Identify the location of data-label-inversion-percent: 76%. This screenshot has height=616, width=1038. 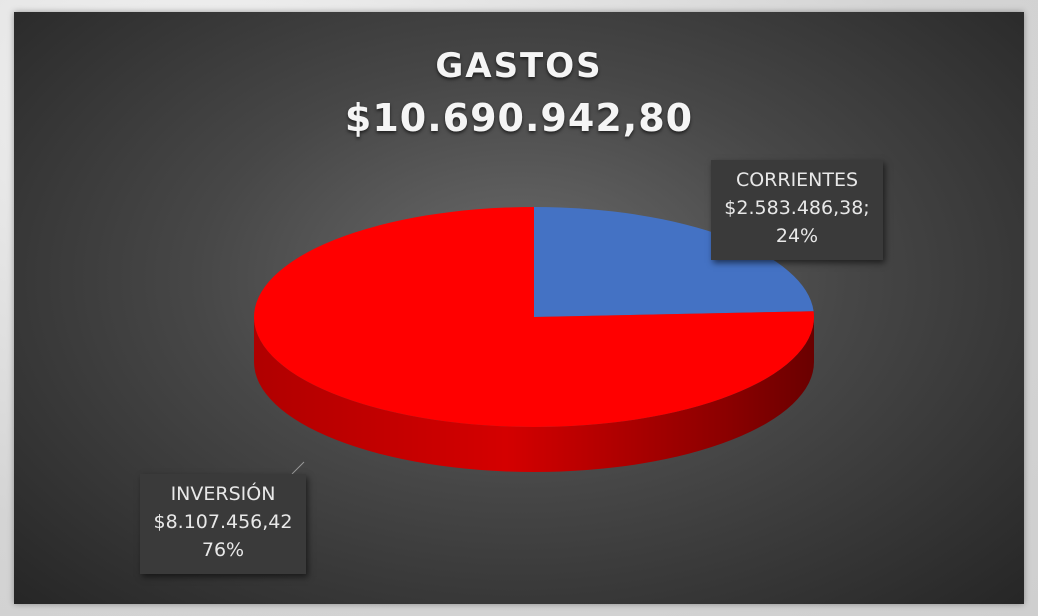
(223, 550).